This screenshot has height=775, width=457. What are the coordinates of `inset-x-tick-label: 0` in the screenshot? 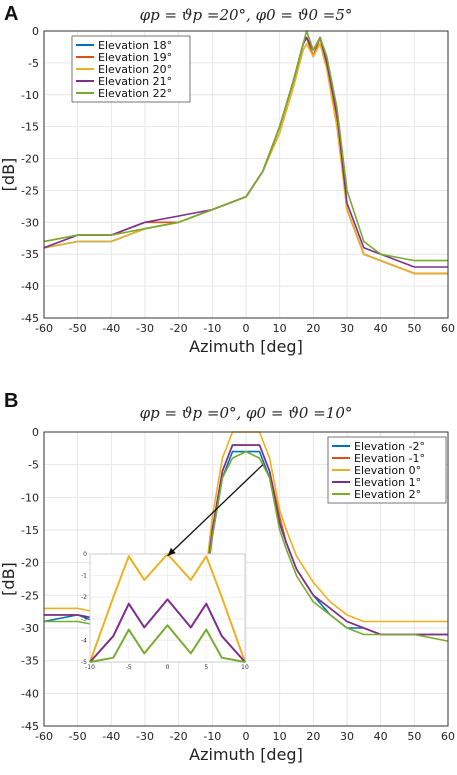 It's located at (168, 667).